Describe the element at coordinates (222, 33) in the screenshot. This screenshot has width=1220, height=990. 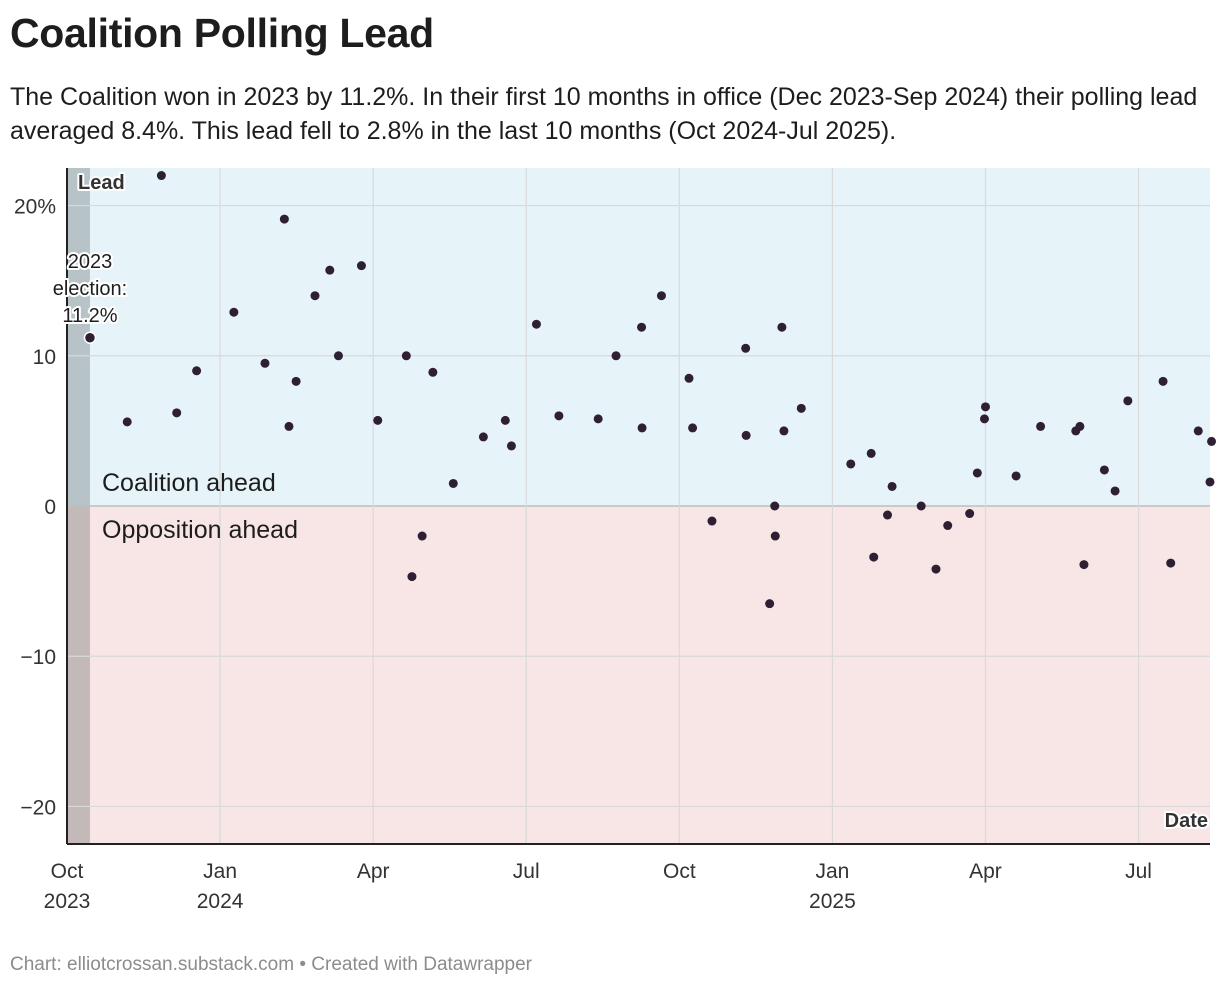
I see `chart-title: Coalition Polling Lead` at that location.